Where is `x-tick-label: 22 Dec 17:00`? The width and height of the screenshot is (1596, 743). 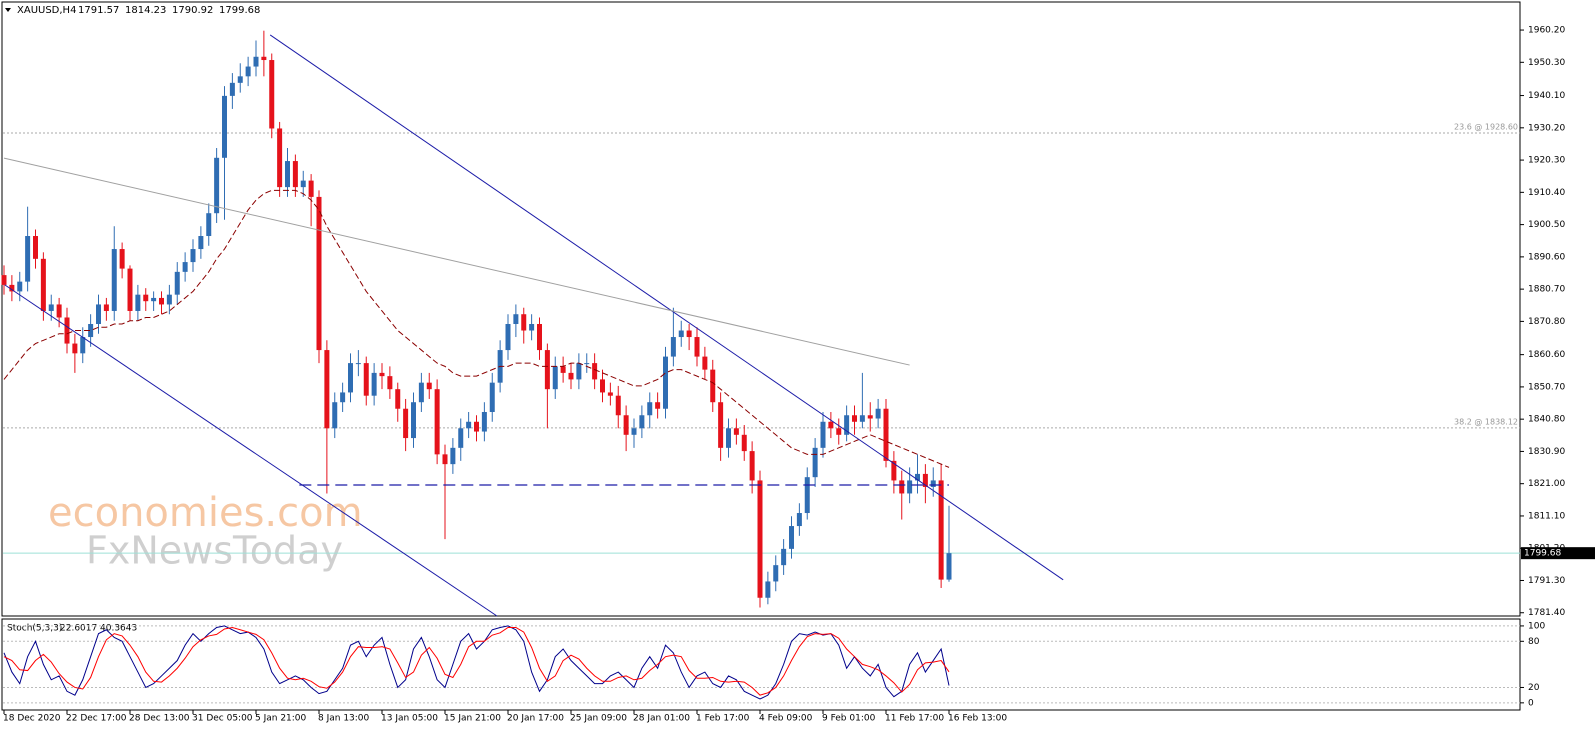
x-tick-label: 22 Dec 17:00 is located at coordinates (96, 719).